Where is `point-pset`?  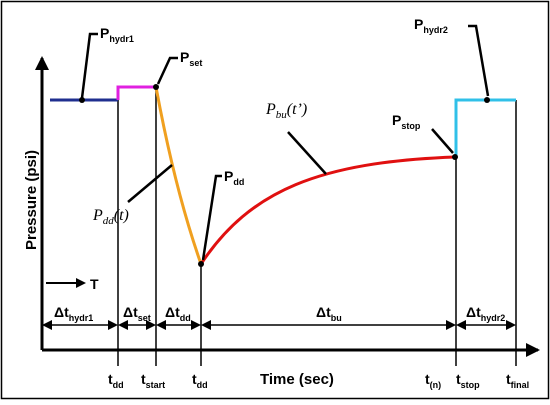 point-pset is located at coordinates (156, 87).